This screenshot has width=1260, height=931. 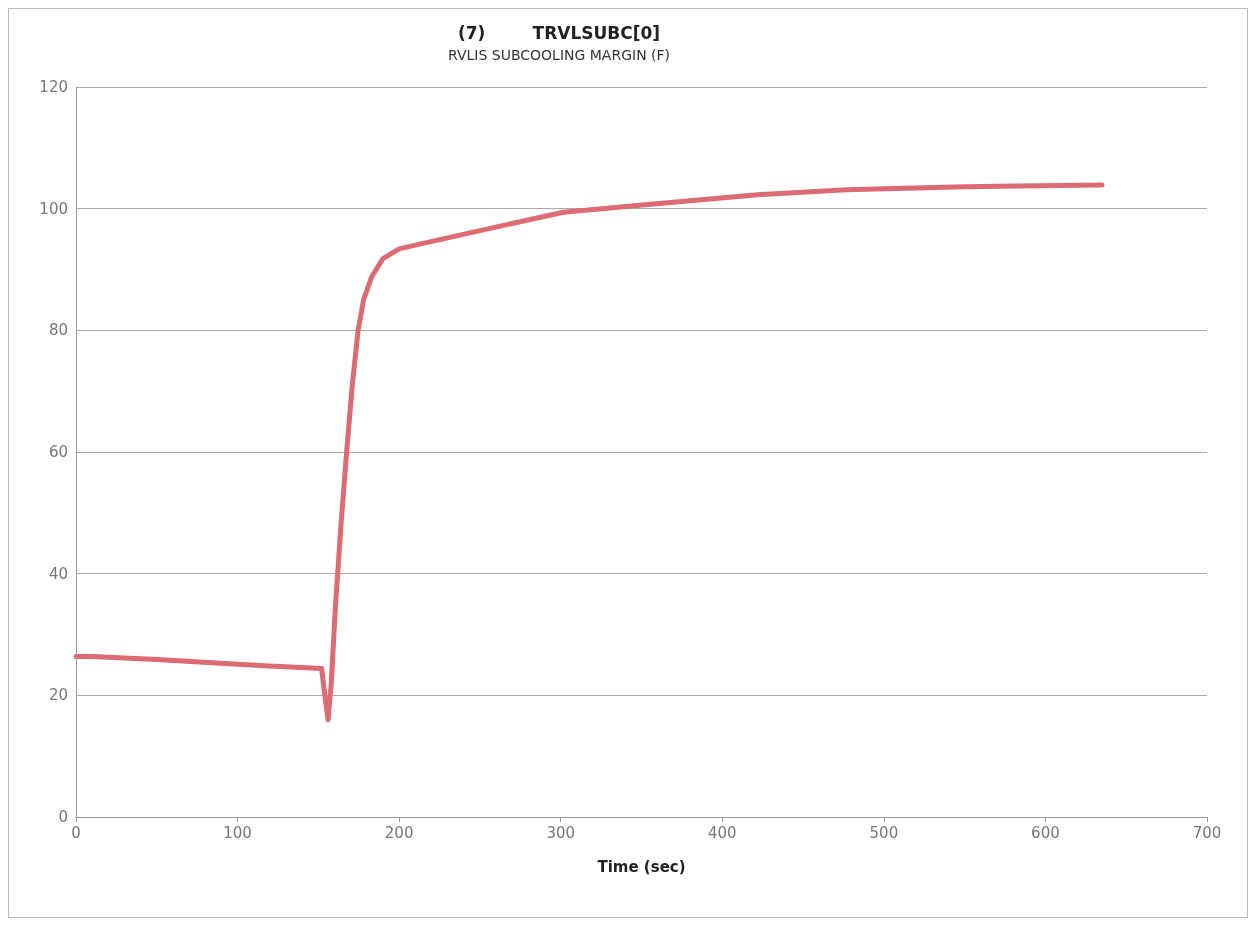 I want to click on x-axis-title: Time (sec), so click(x=641, y=866).